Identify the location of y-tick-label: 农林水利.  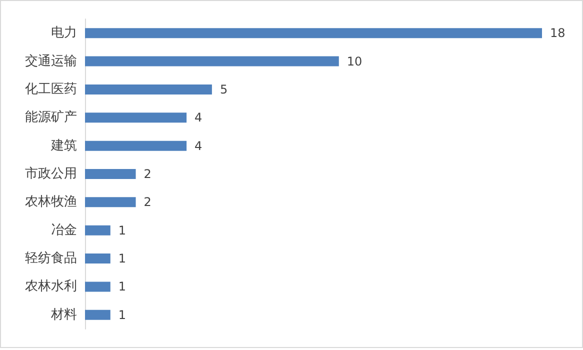
(51, 286).